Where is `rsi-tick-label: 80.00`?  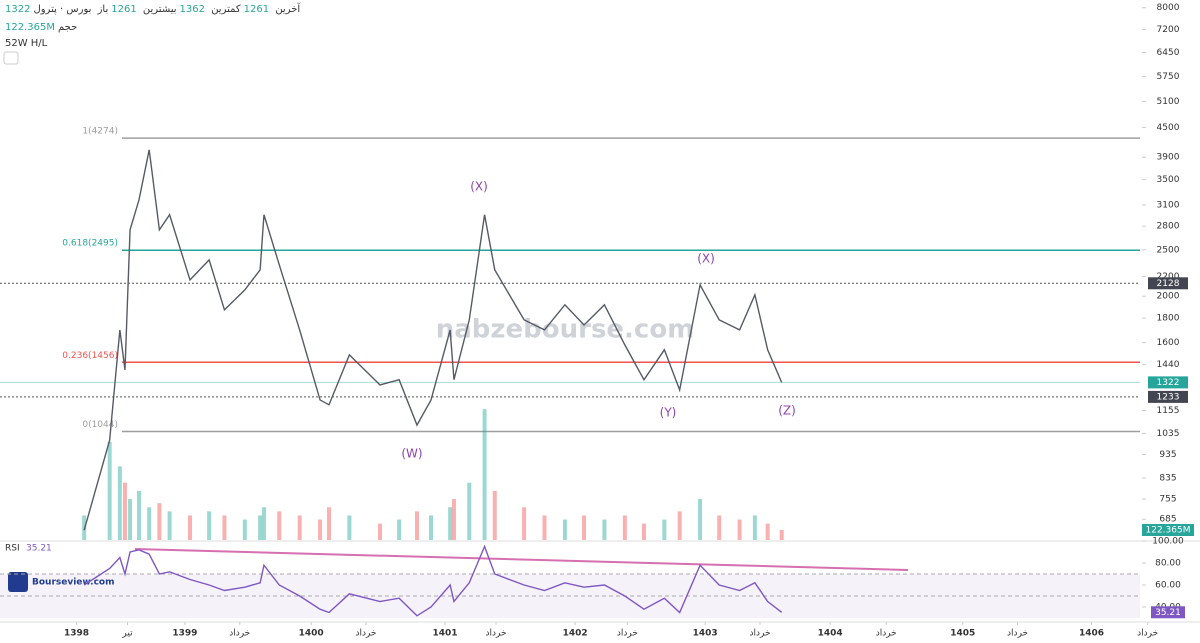
rsi-tick-label: 80.00 is located at coordinates (1168, 564).